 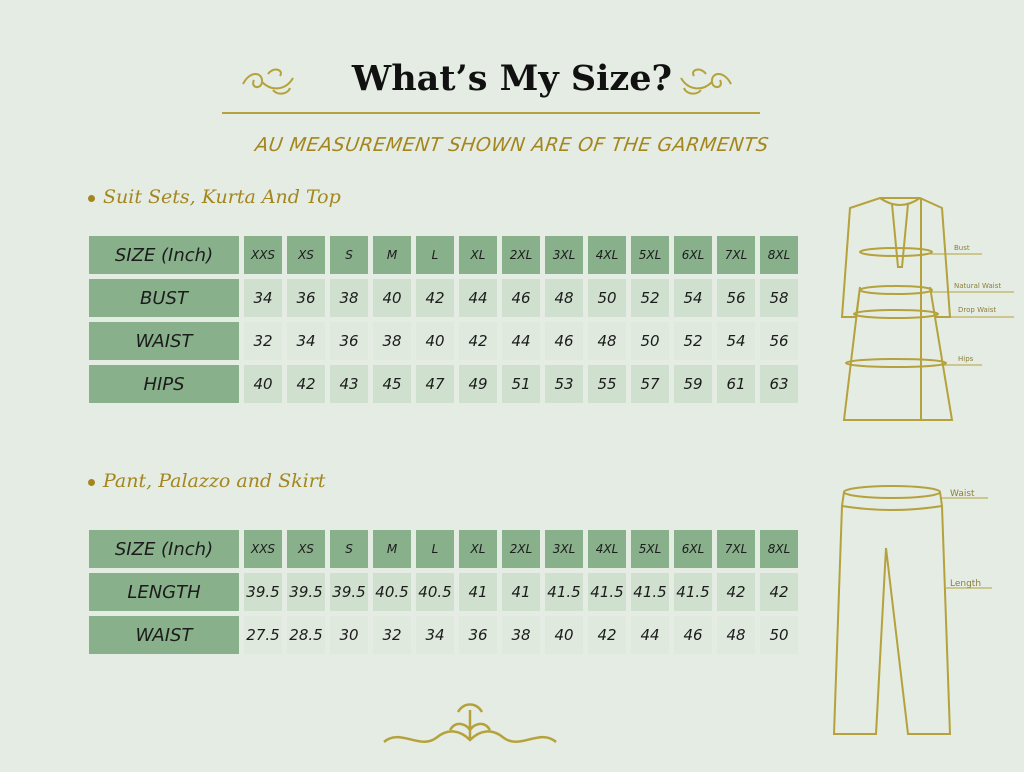 What do you see at coordinates (306, 549) in the screenshot?
I see `size-header-cell: XS` at bounding box center [306, 549].